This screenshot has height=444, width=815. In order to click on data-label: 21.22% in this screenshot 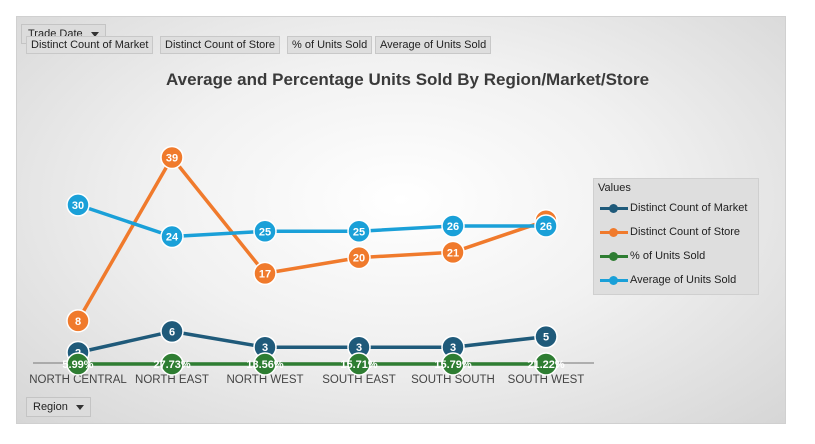, I will do `click(546, 365)`.